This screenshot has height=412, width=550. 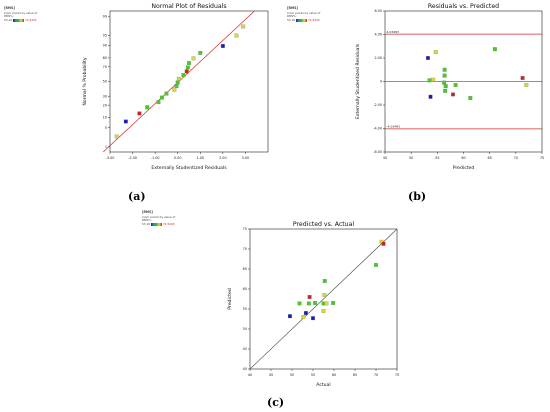 I want to click on plot-frame, so click(x=189, y=81).